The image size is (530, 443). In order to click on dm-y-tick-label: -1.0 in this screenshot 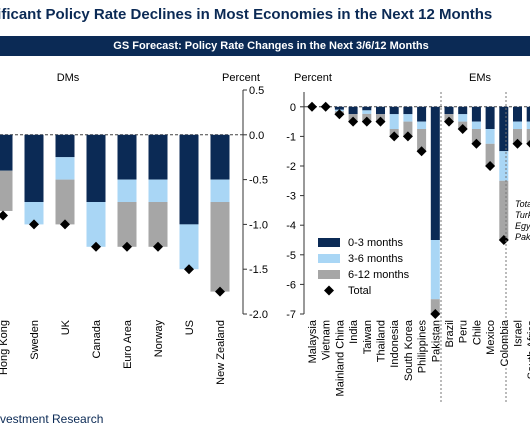, I will do `click(258, 225)`.